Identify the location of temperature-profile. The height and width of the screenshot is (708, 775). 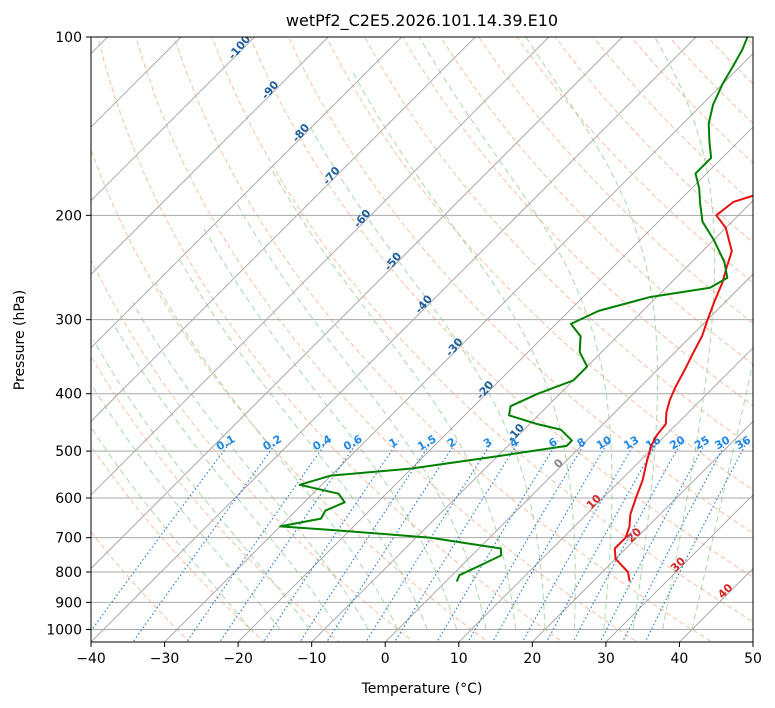
(683, 388).